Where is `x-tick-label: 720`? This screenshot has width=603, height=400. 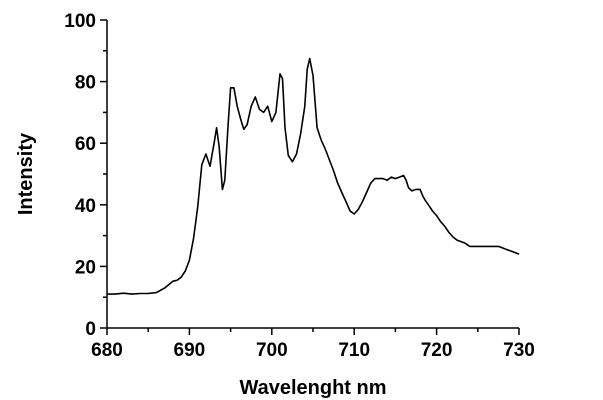 x-tick-label: 720 is located at coordinates (437, 350).